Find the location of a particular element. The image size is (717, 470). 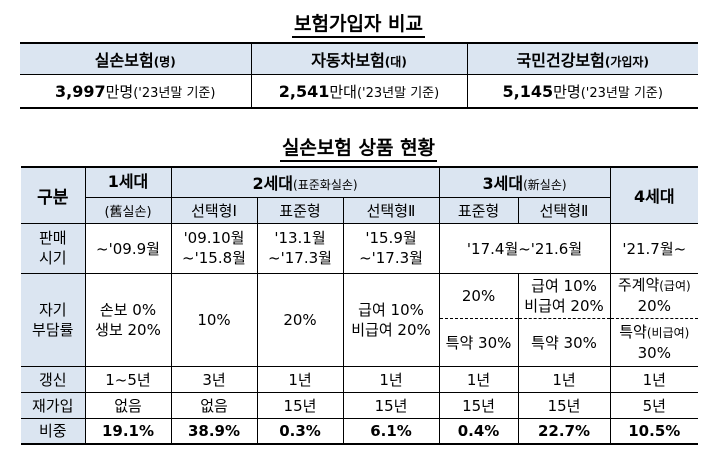

burden-gen2-c: 급여 10% 비급여 20% is located at coordinates (391, 319).